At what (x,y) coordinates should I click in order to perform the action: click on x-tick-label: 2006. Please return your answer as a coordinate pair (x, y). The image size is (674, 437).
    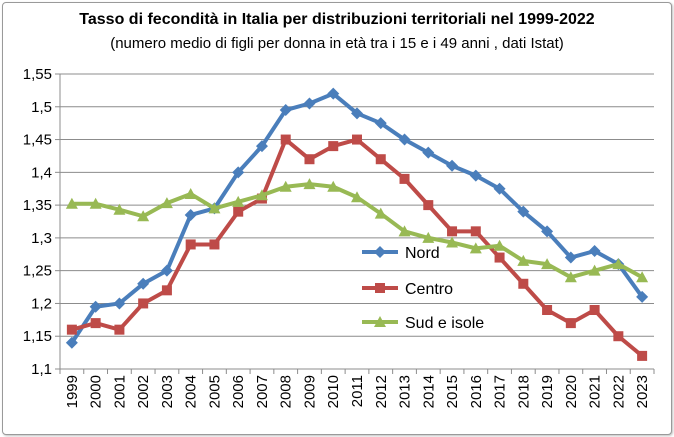
    Looking at the image, I should click on (238, 391).